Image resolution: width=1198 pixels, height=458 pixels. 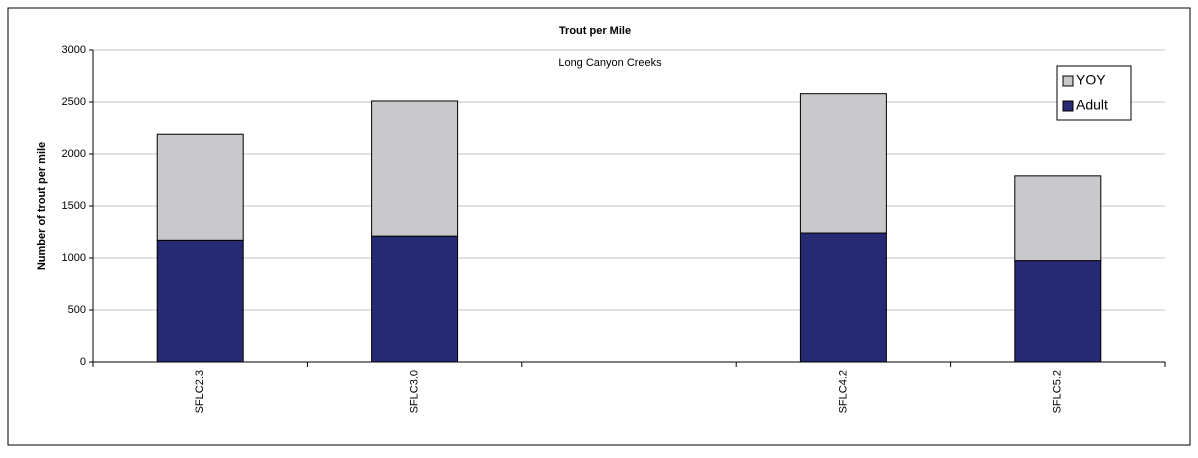 I want to click on y-axis-label: Number of trout per mile, so click(x=42, y=206).